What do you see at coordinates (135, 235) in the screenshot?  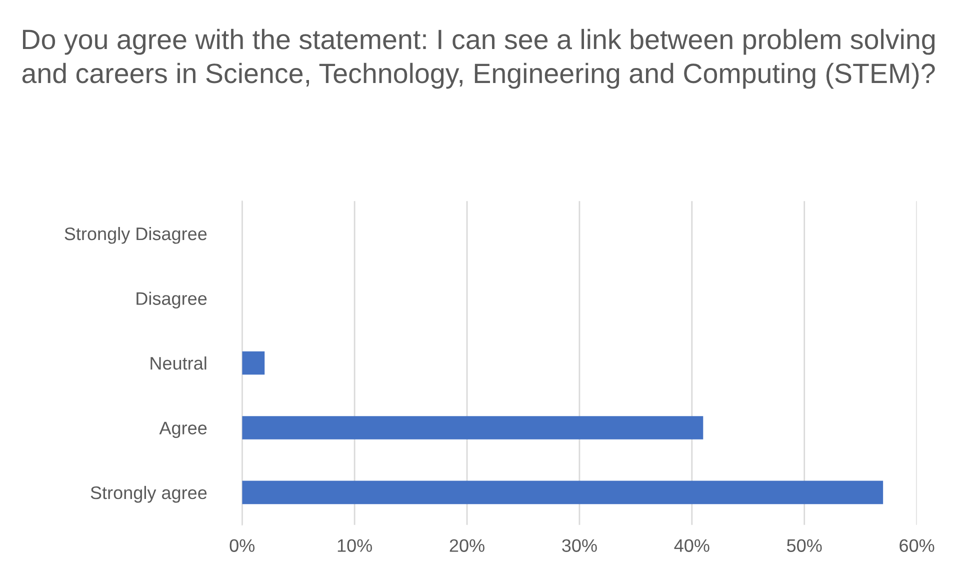 I see `y-tick-label: Strongly Disagree` at bounding box center [135, 235].